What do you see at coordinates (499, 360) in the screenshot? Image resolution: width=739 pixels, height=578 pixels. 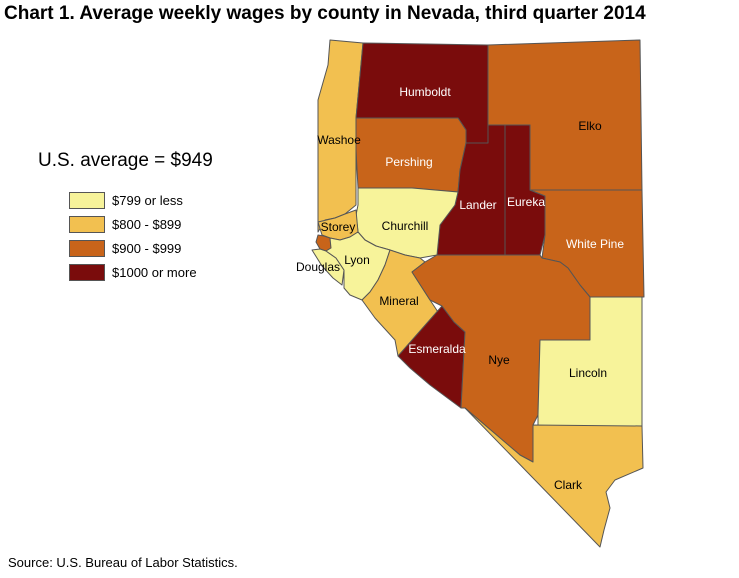 I see `county-label-nye: Nye` at bounding box center [499, 360].